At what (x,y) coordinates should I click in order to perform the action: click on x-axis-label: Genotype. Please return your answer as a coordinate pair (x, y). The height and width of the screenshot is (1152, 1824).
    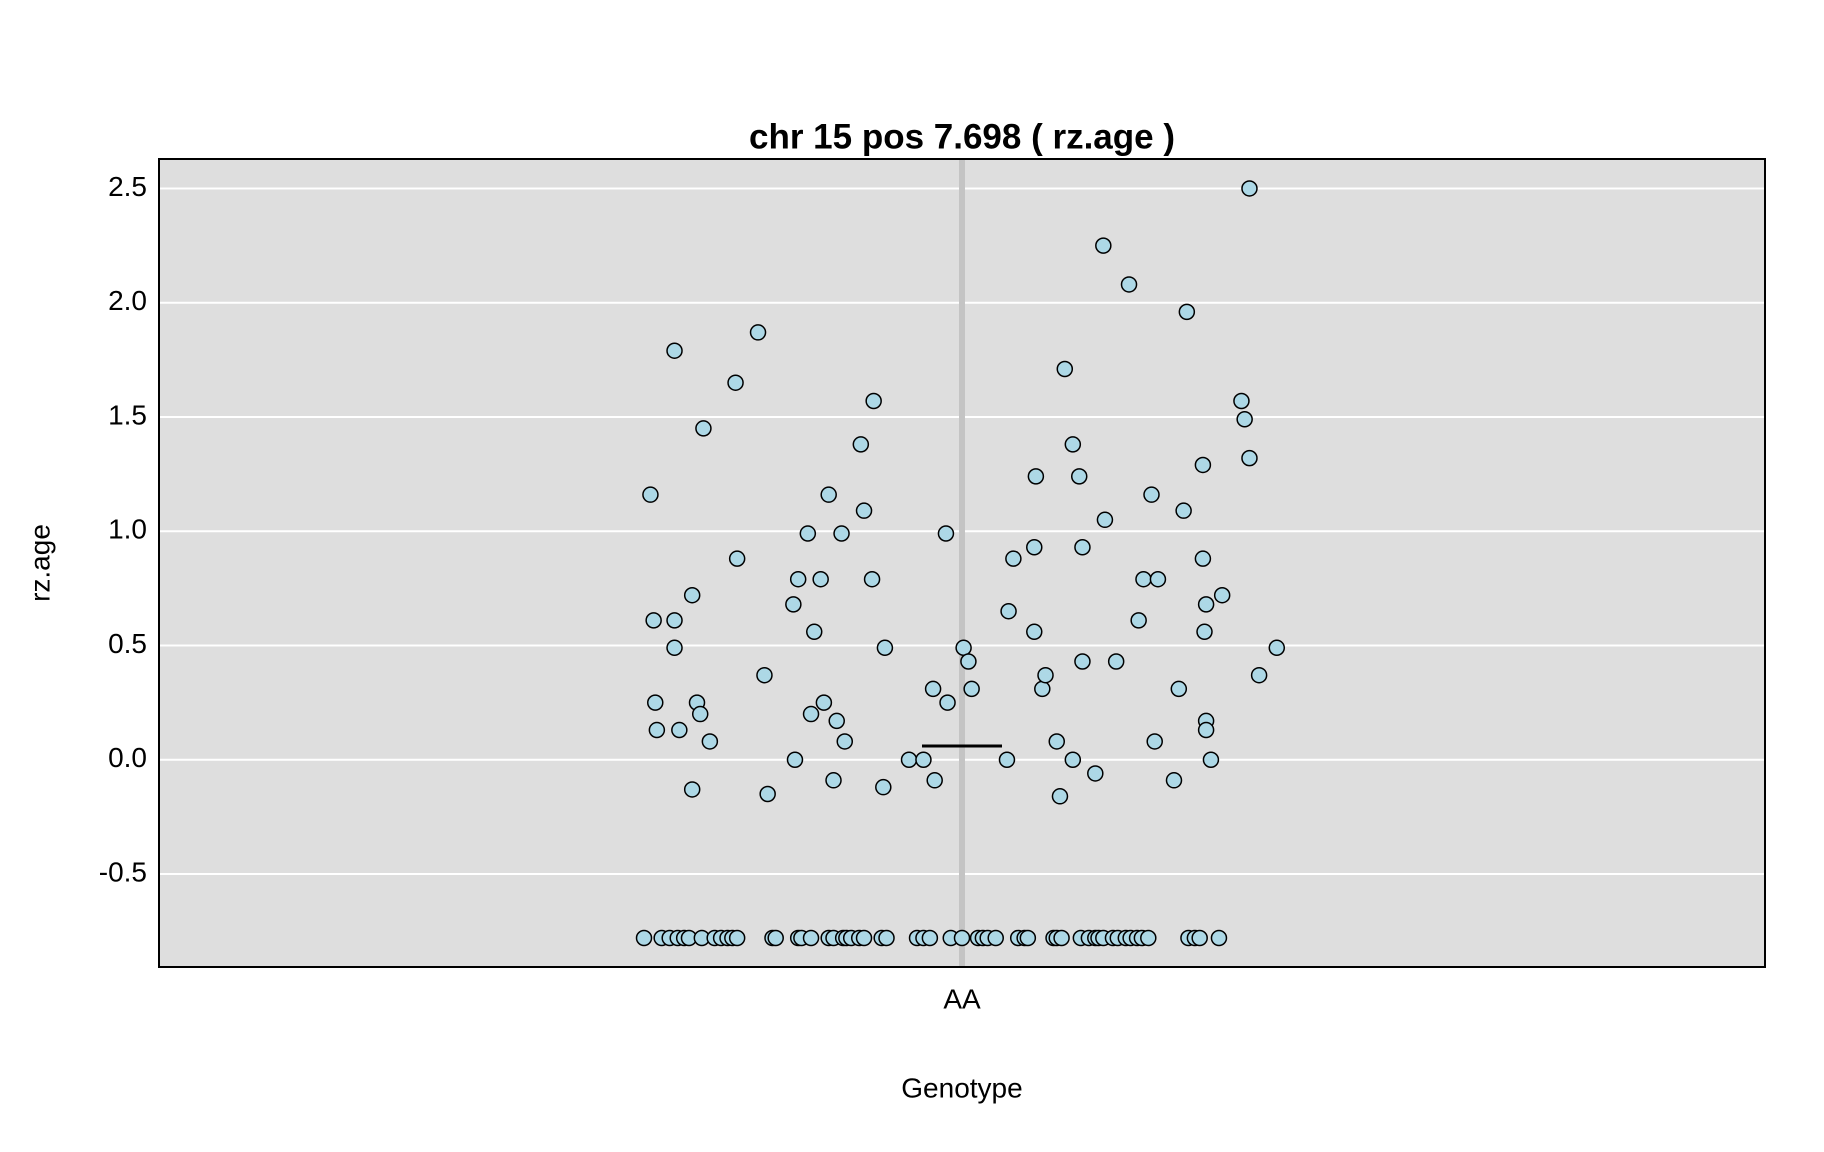
    Looking at the image, I should click on (961, 1087).